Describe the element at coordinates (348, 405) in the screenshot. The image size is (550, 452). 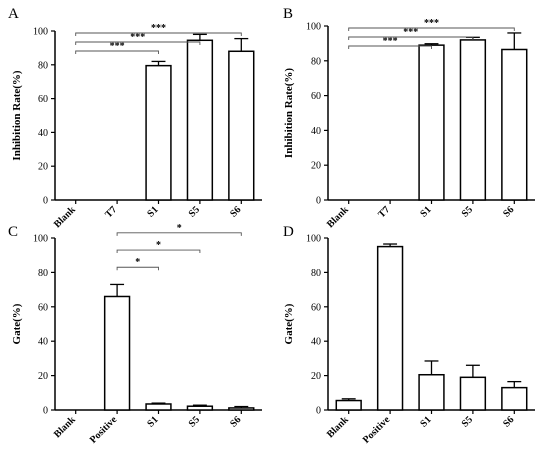
I see `bar-blank` at that location.